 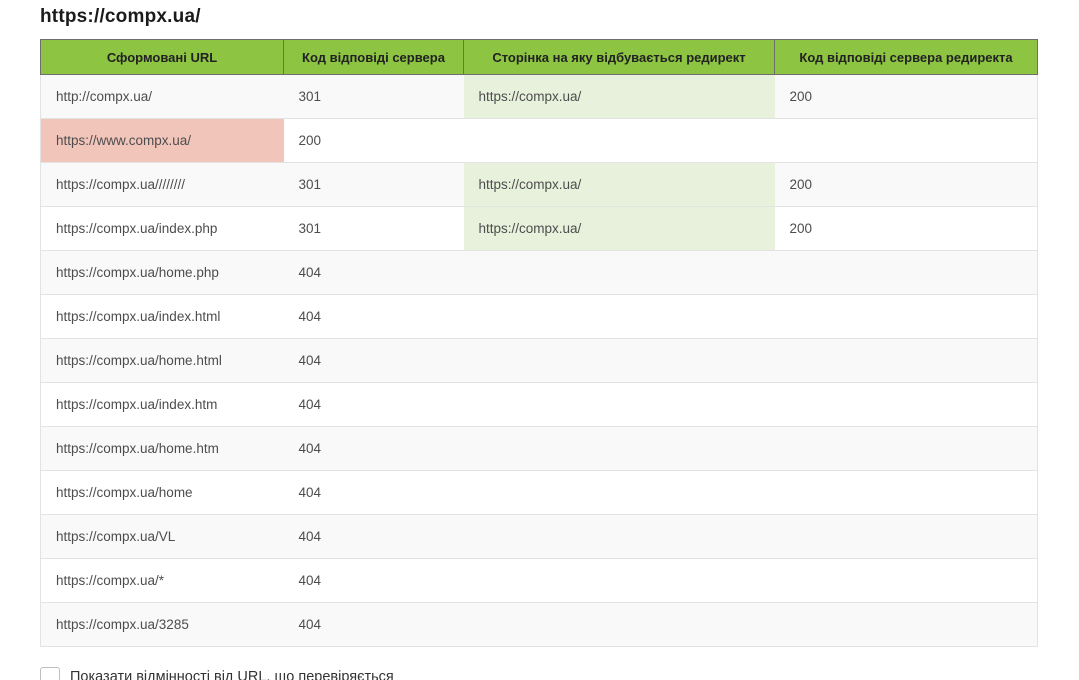 What do you see at coordinates (162, 140) in the screenshot?
I see `url-cell: https://www.compx.ua/` at bounding box center [162, 140].